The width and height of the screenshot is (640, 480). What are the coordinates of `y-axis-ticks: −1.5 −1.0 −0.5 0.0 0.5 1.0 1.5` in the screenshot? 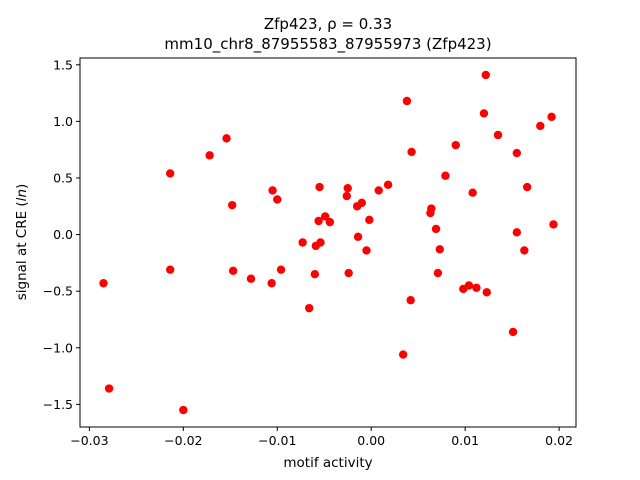 It's located at (61, 234).